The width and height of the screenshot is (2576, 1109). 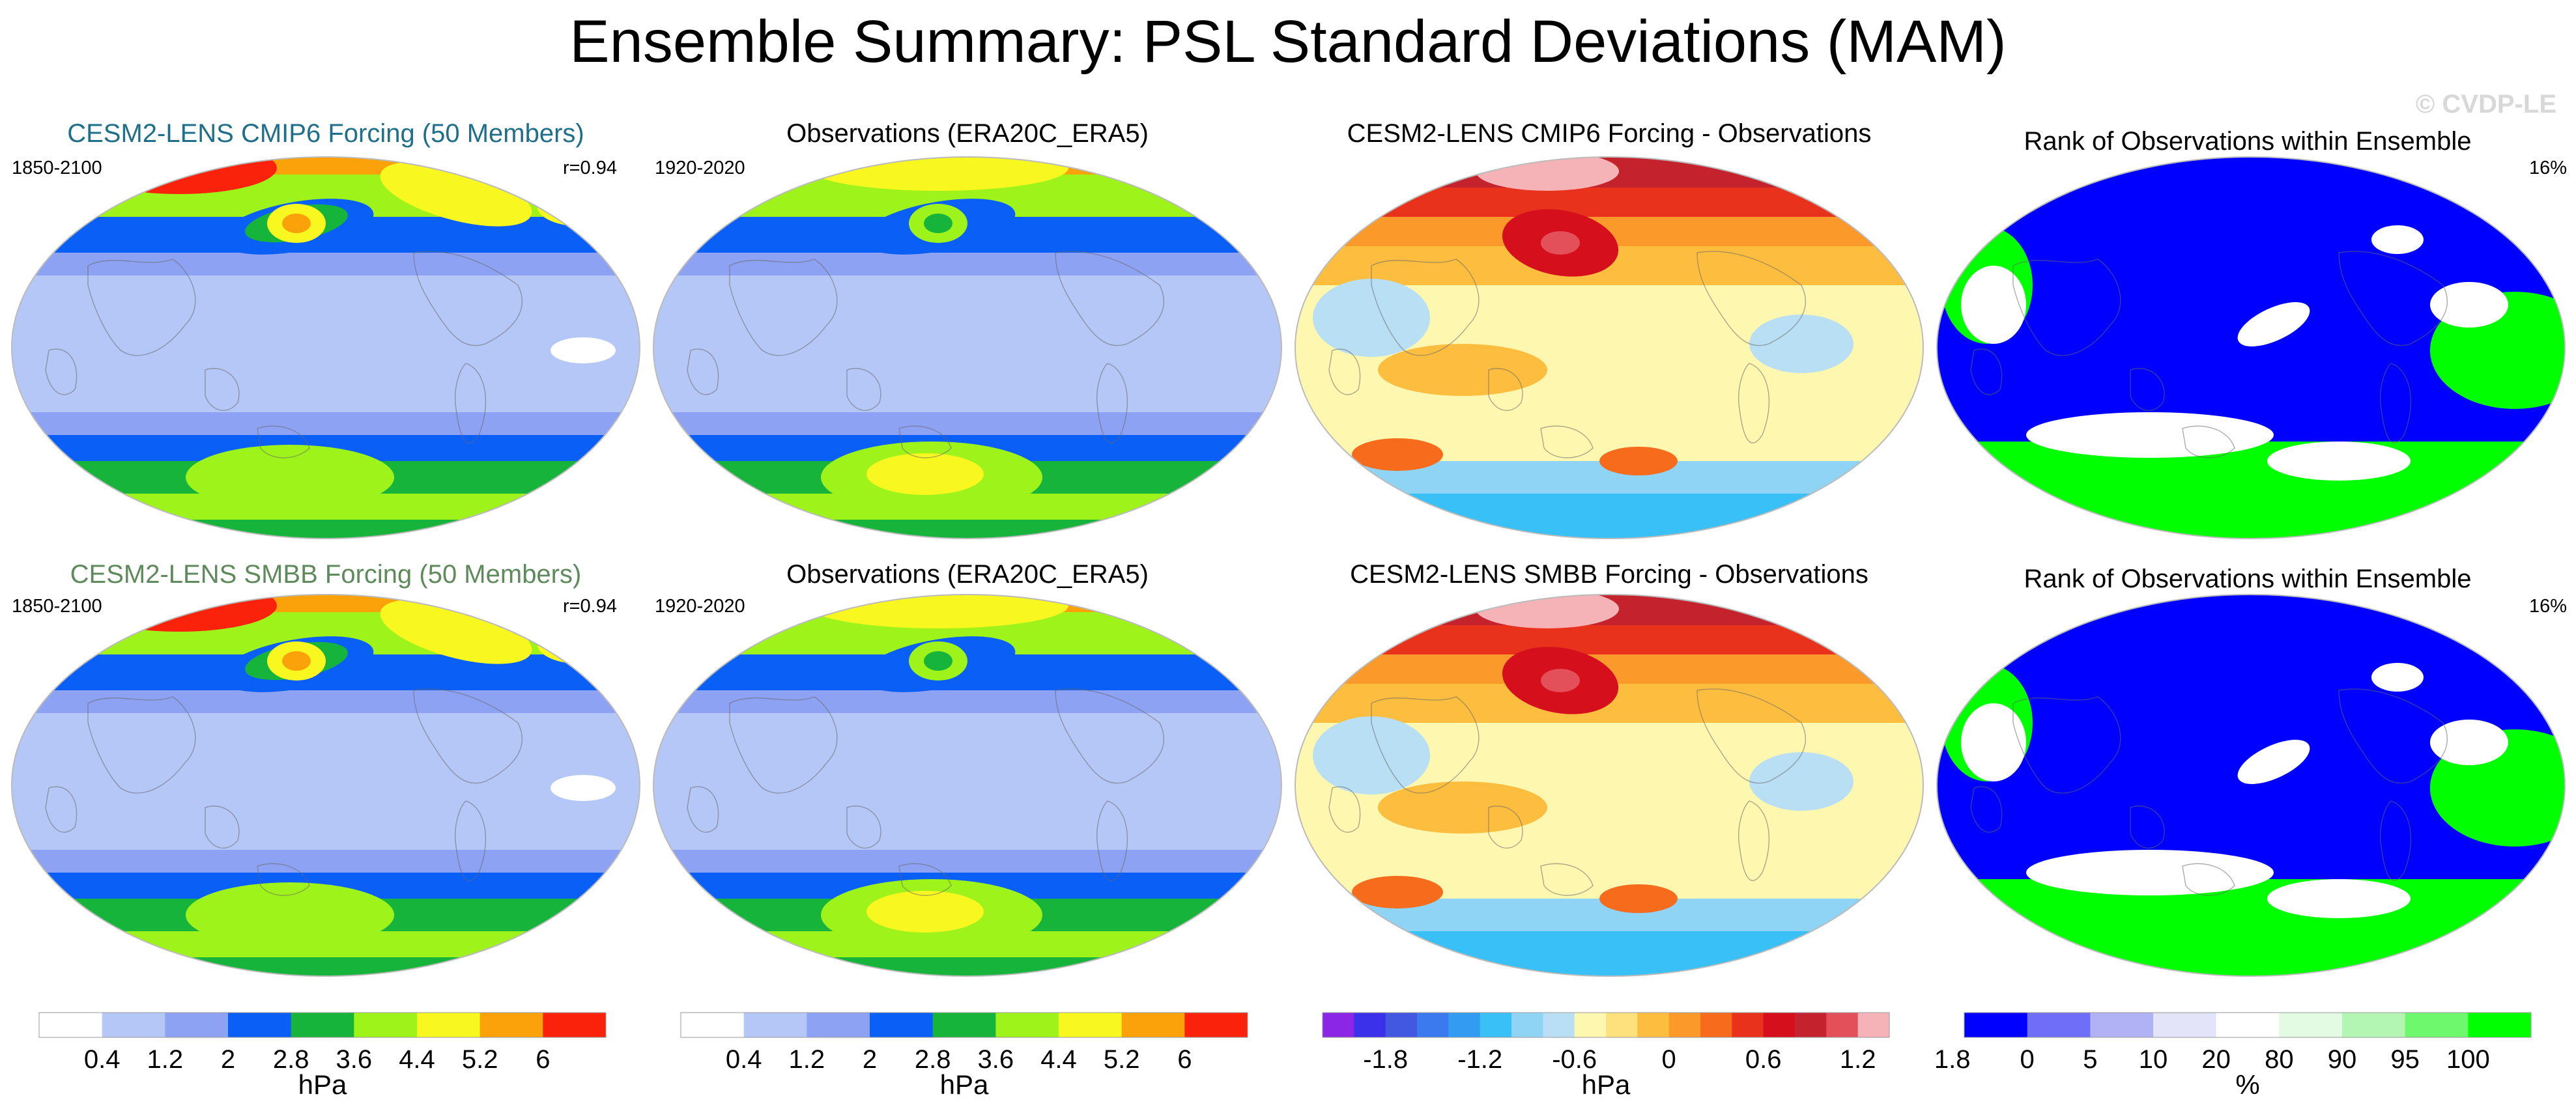 What do you see at coordinates (2090, 1060) in the screenshot?
I see `colorbar-tick-label: 5` at bounding box center [2090, 1060].